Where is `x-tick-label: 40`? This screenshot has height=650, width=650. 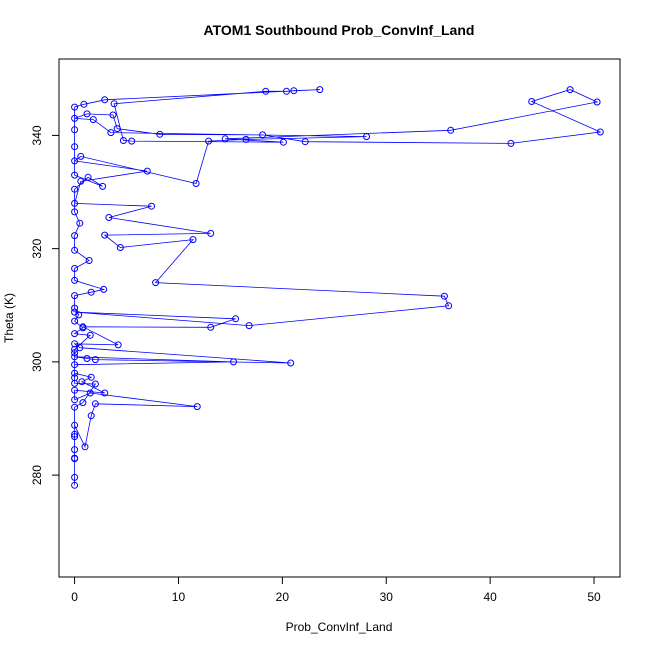
x-tick-label: 40 is located at coordinates (490, 597).